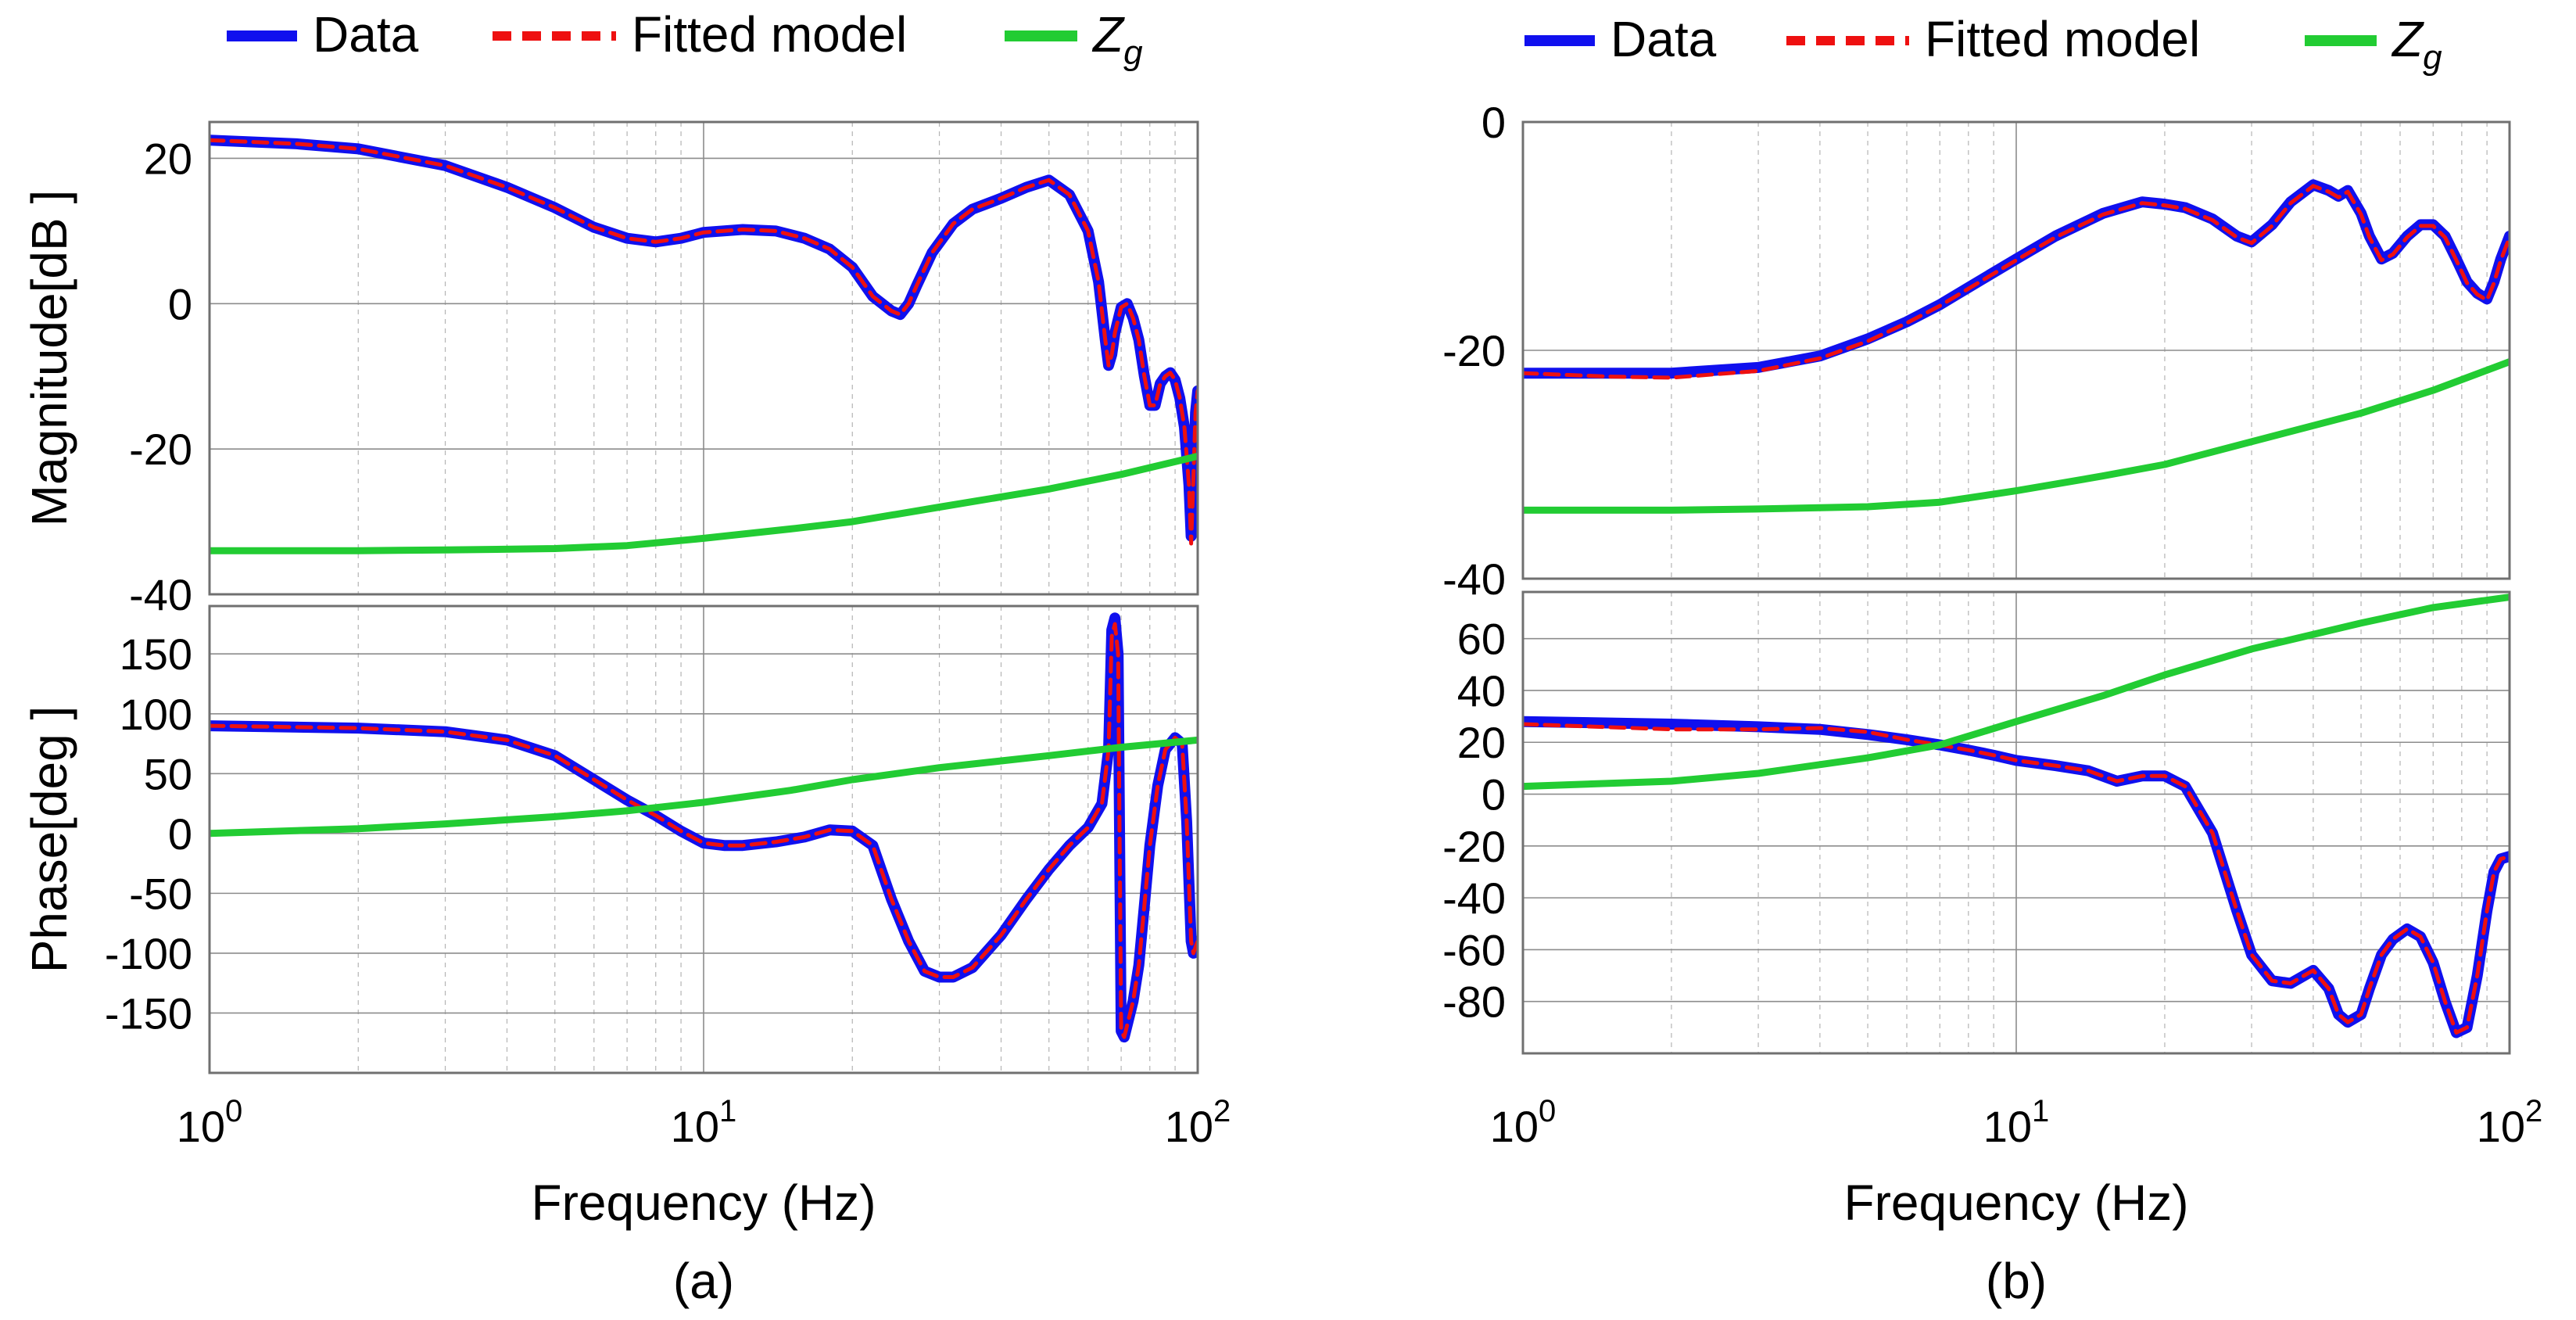  I want to click on panel-caption: (a), so click(703, 1281).